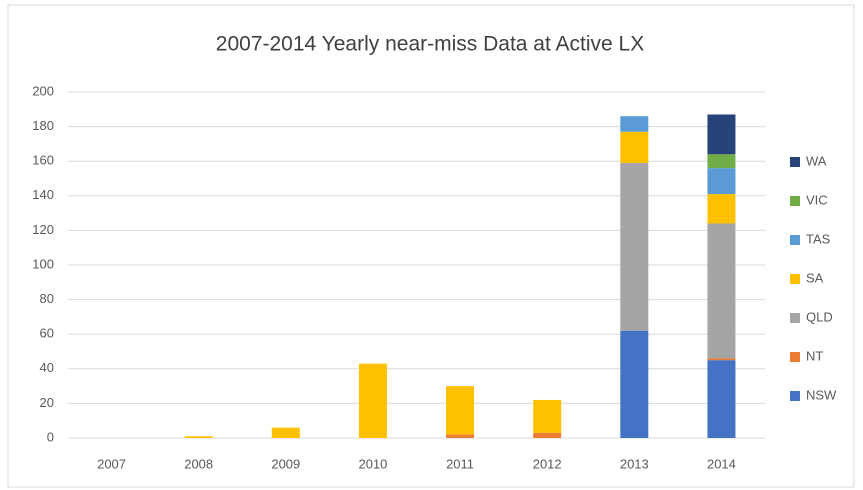  What do you see at coordinates (198, 463) in the screenshot?
I see `x-tick-label: 2008` at bounding box center [198, 463].